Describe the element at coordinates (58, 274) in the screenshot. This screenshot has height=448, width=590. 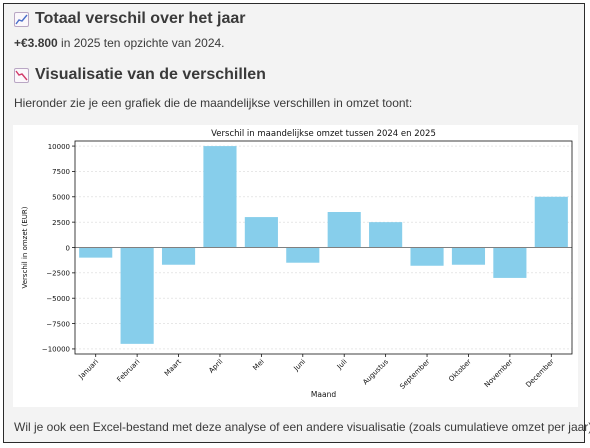
I see `y-tick-label: −2500` at that location.